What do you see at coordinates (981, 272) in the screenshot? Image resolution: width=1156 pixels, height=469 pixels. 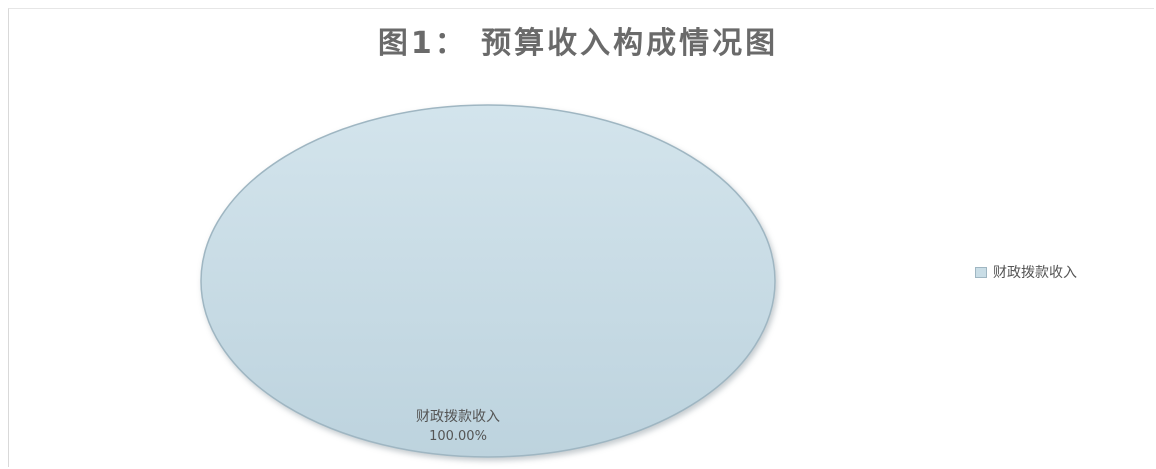 I see `legend-swatch` at bounding box center [981, 272].